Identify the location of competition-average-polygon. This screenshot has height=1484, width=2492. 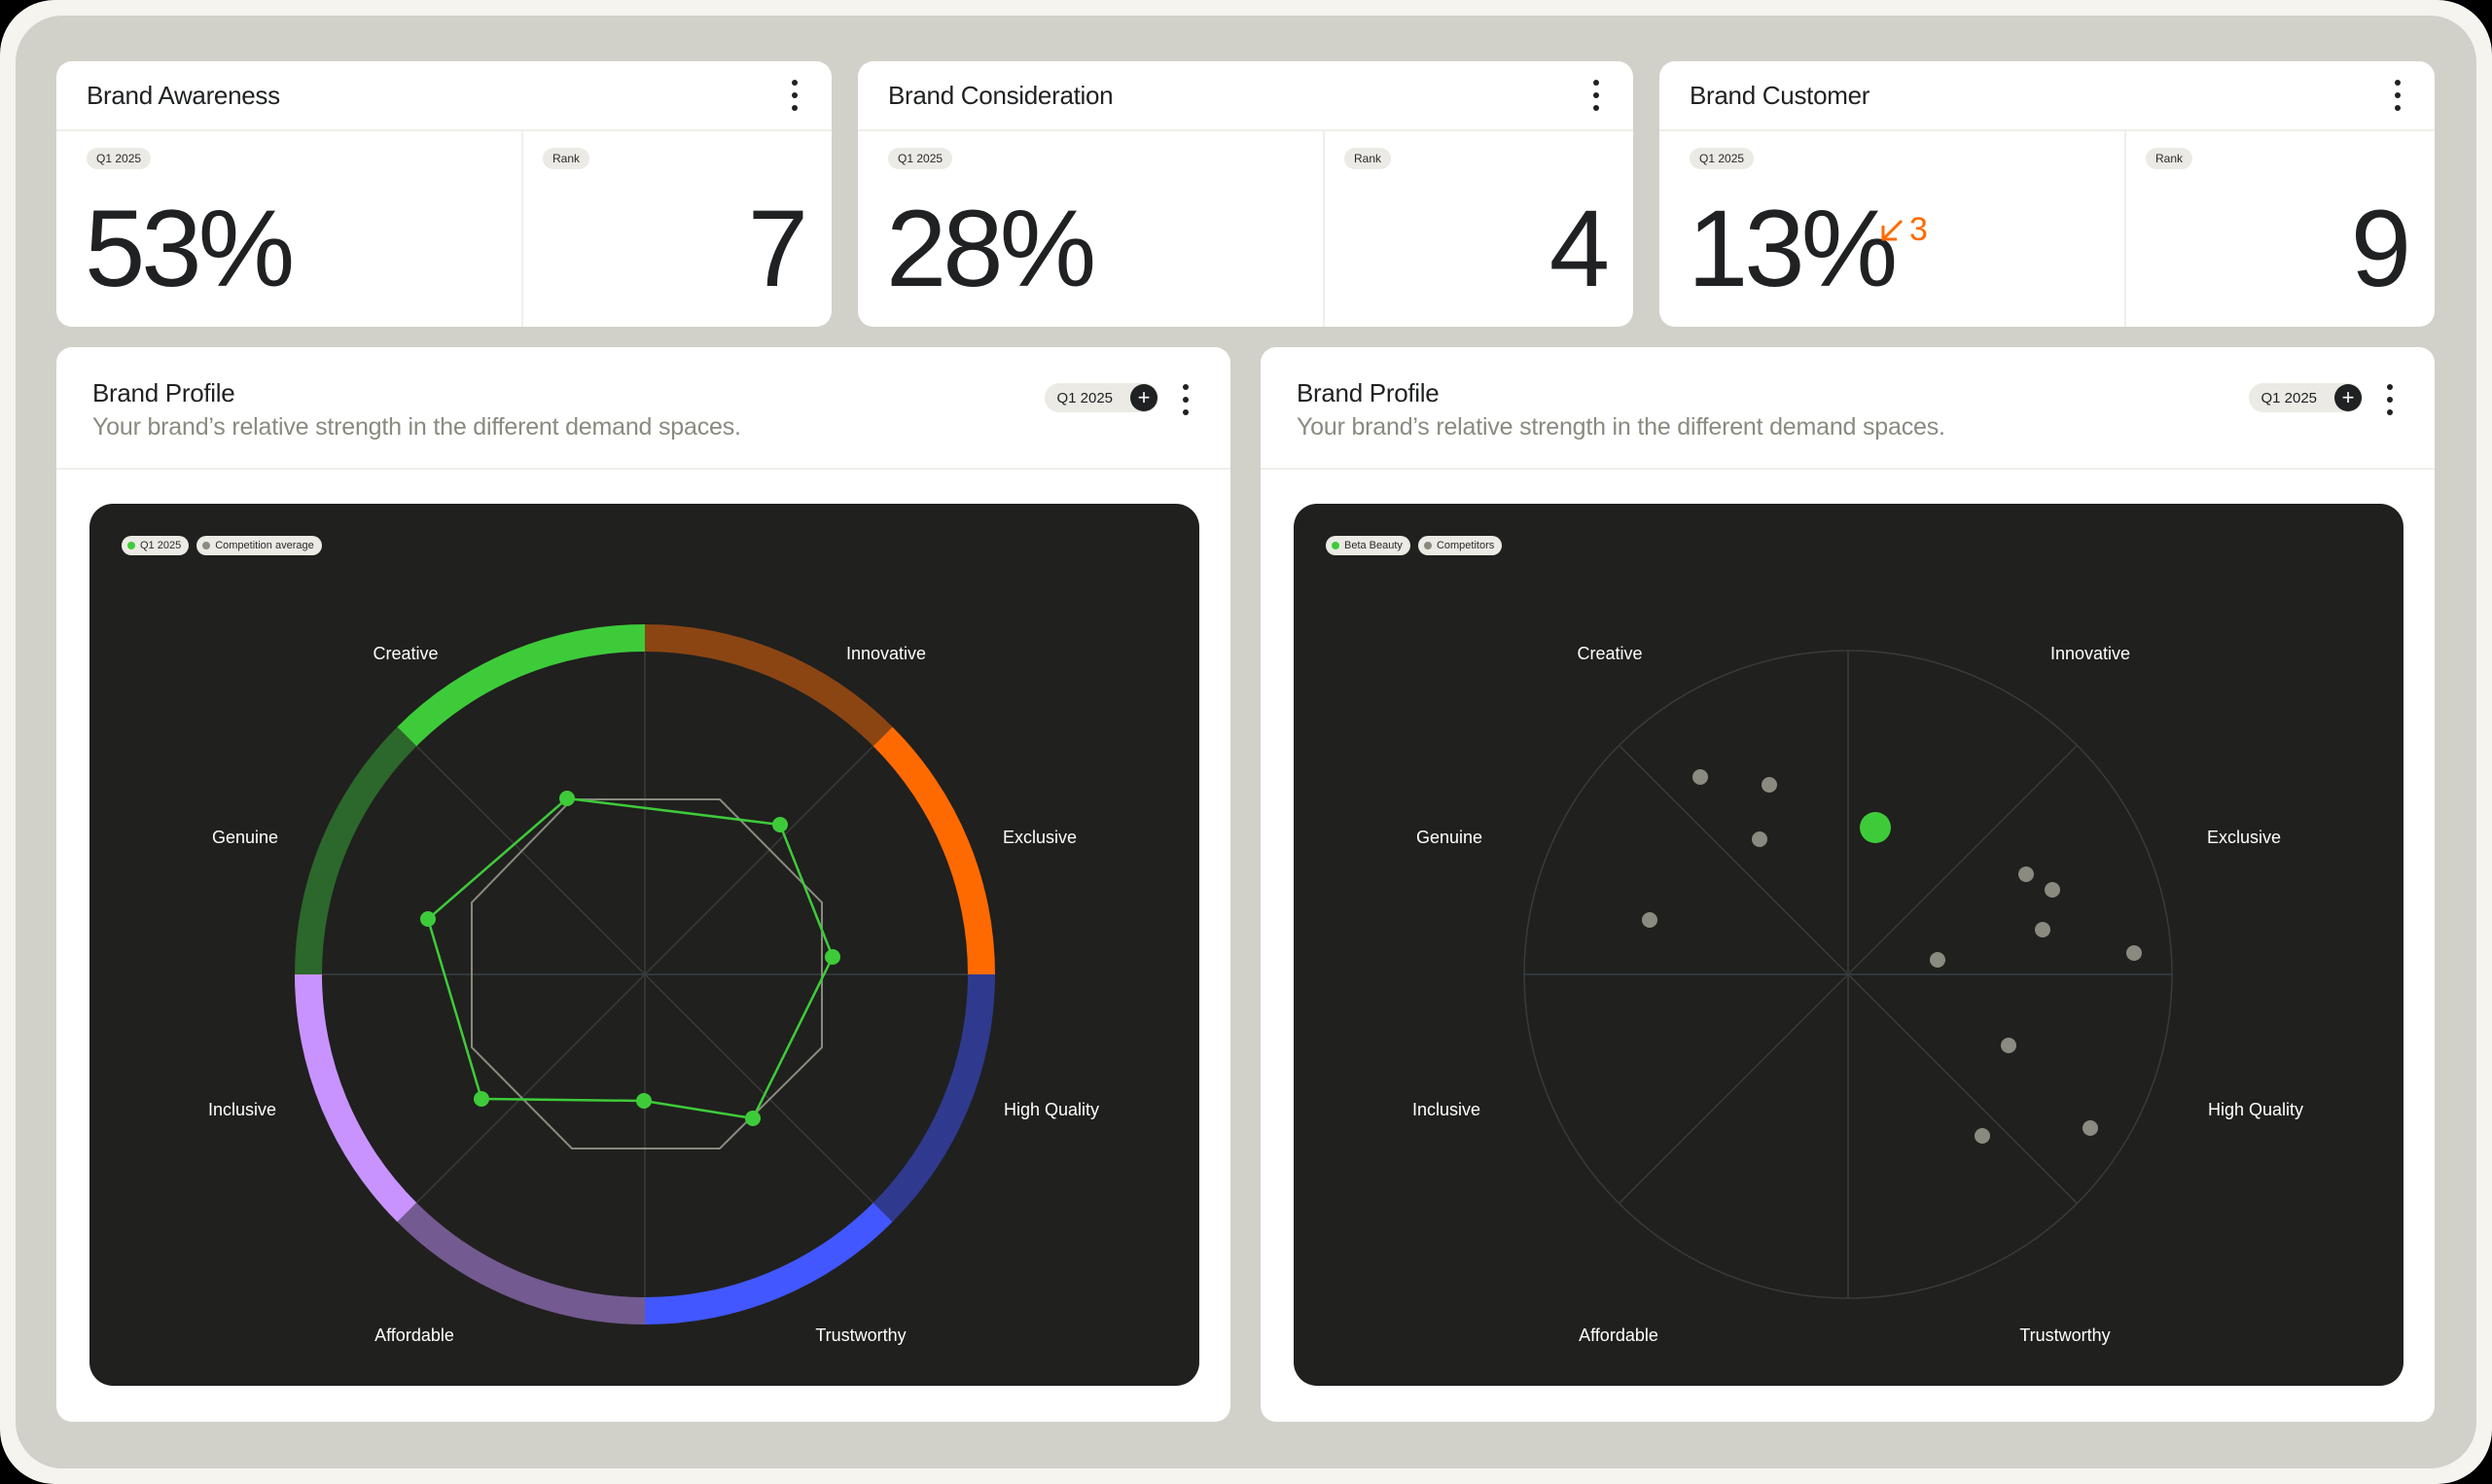
(647, 974).